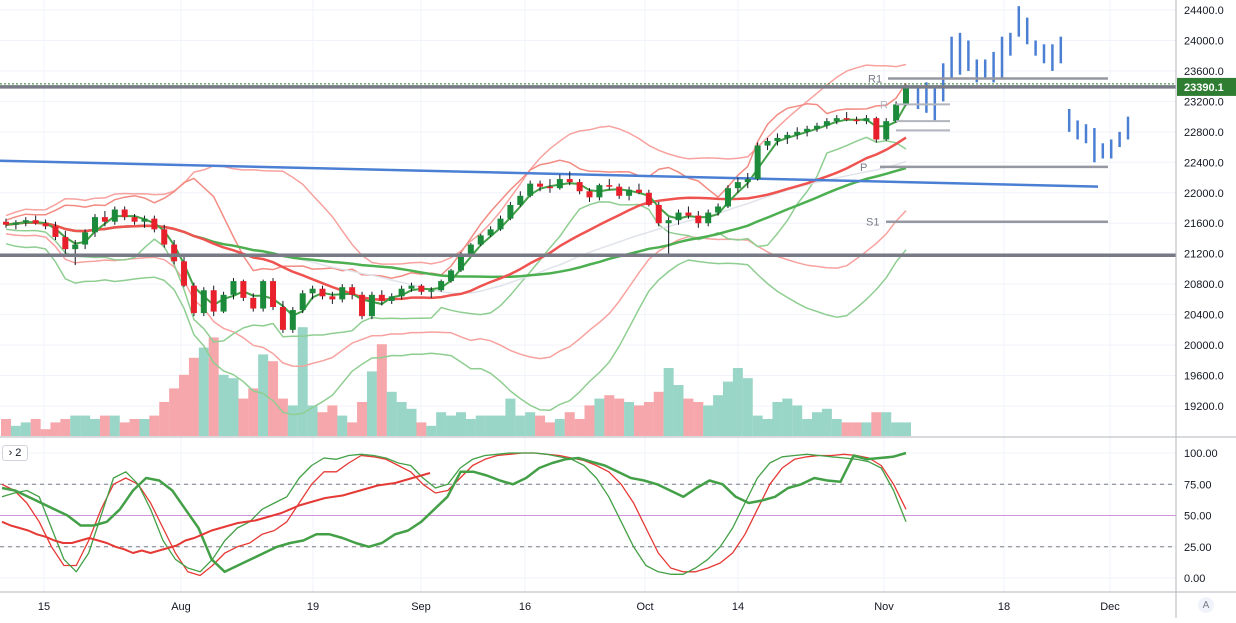 This screenshot has height=623, width=1236. What do you see at coordinates (738, 607) in the screenshot?
I see `x-tick-label: 14` at bounding box center [738, 607].